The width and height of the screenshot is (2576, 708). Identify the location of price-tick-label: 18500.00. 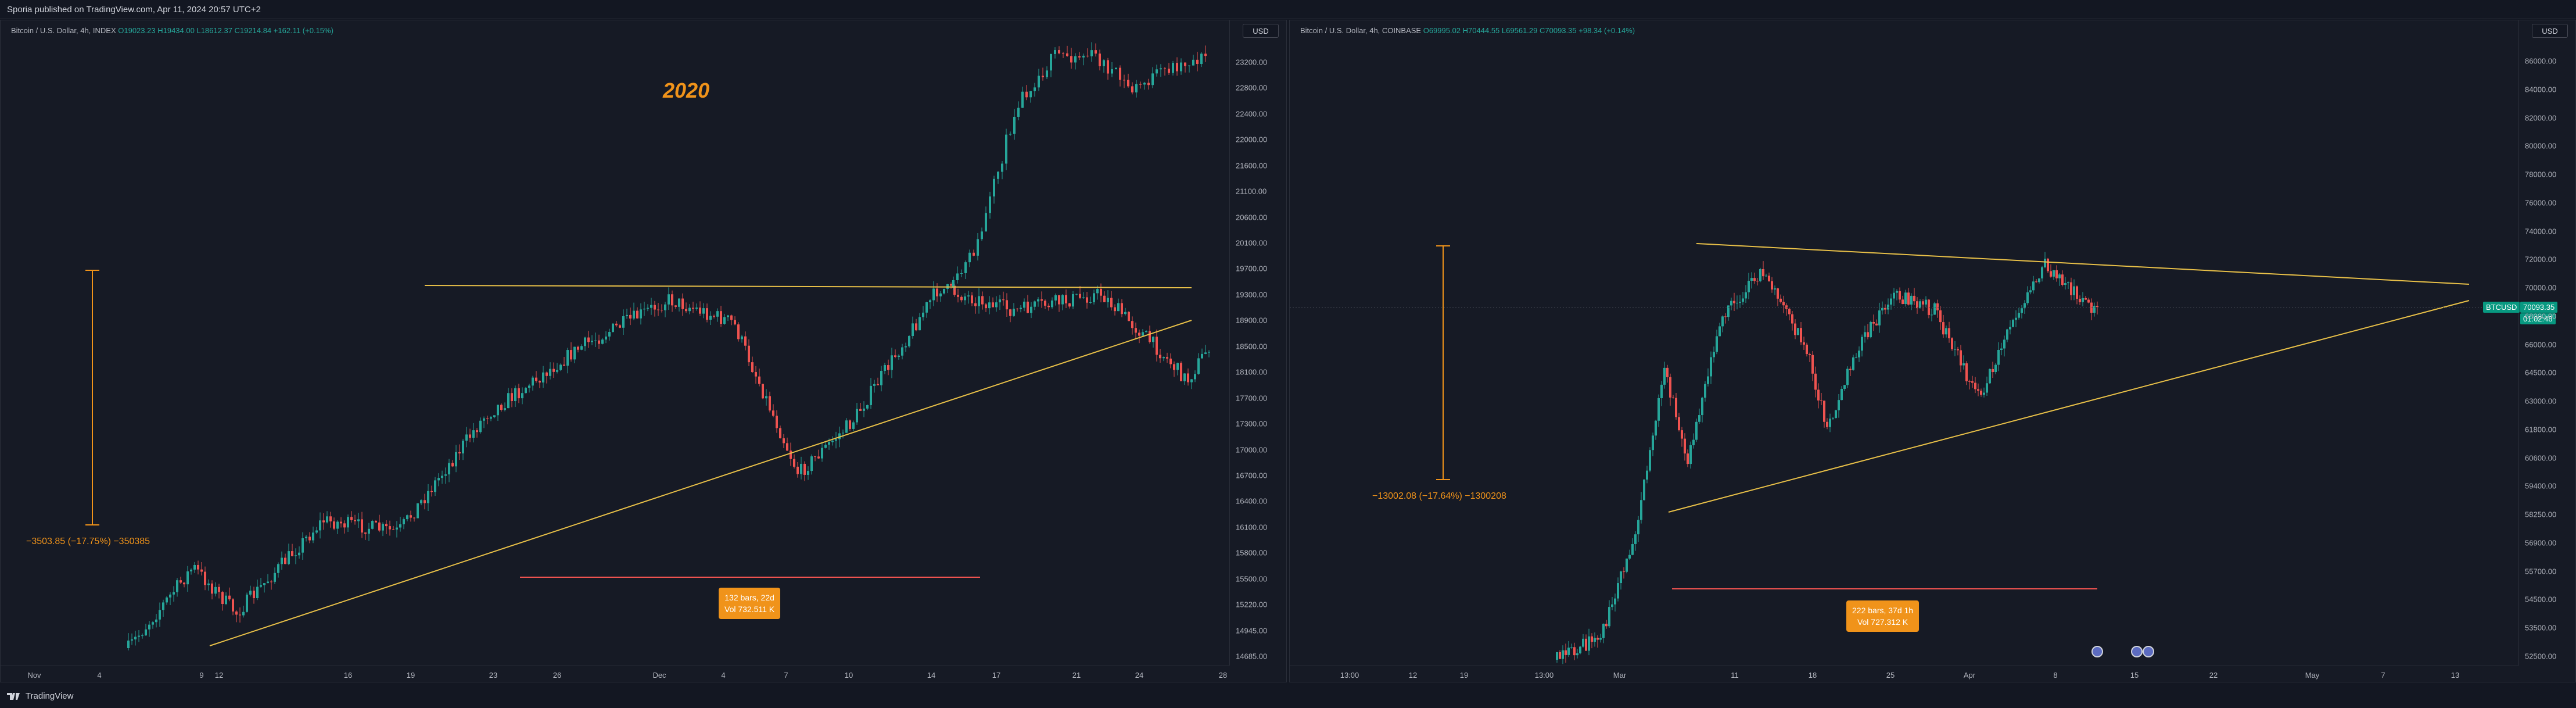
(1252, 346).